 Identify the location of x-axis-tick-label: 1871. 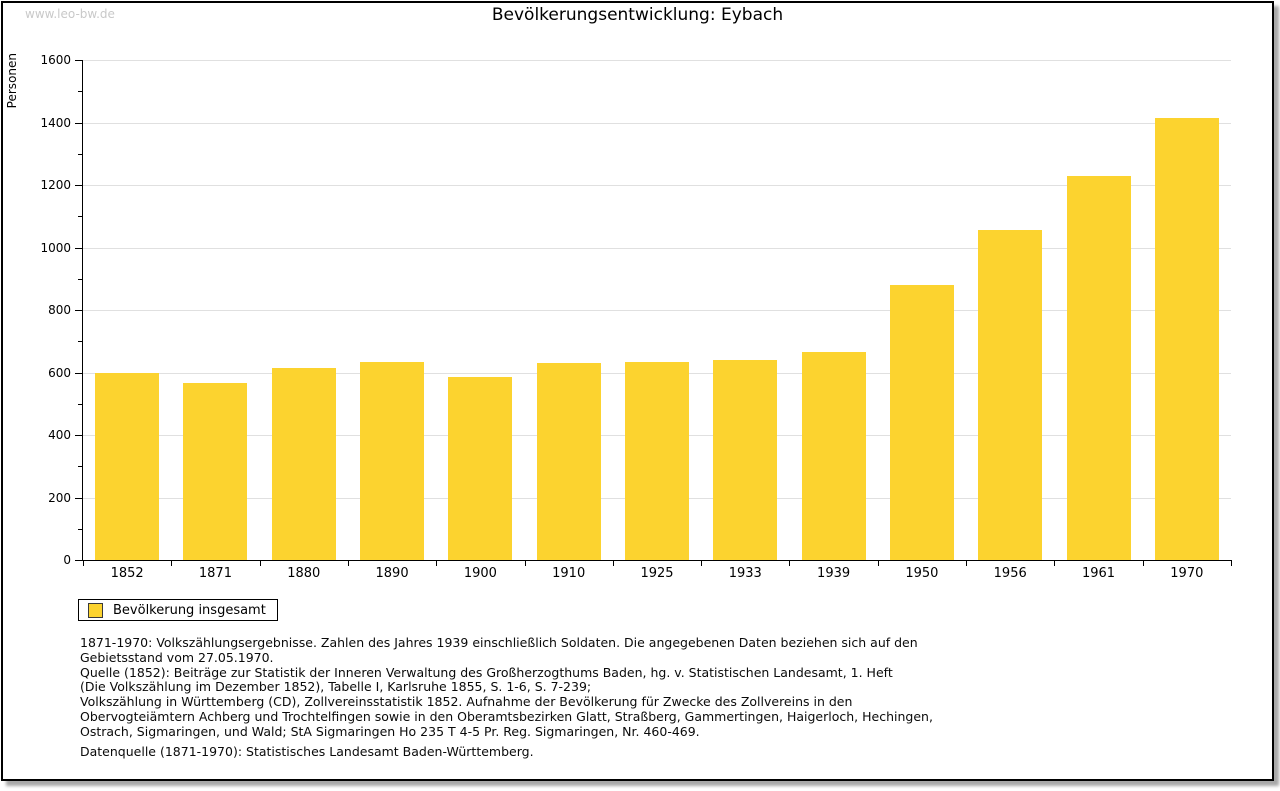
(215, 573).